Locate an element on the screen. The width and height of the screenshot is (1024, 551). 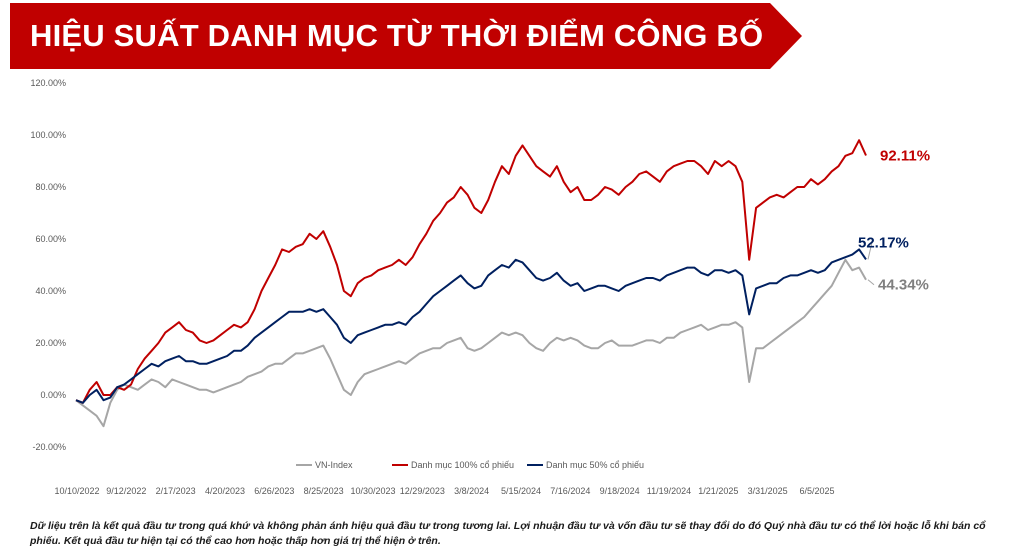
x-tick-label: 9/12/2022 is located at coordinates (126, 491).